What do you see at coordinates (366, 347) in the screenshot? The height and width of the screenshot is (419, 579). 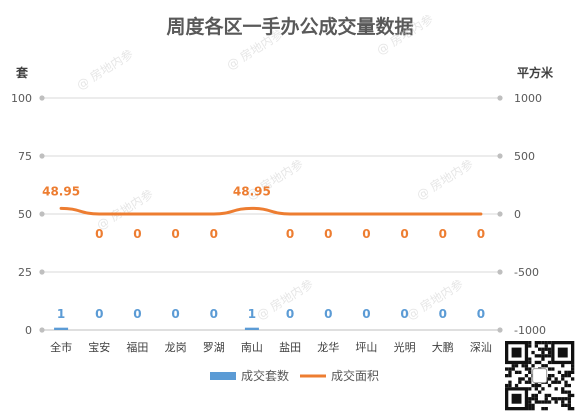 I see `x-axis-tick-label: 坪山` at bounding box center [366, 347].